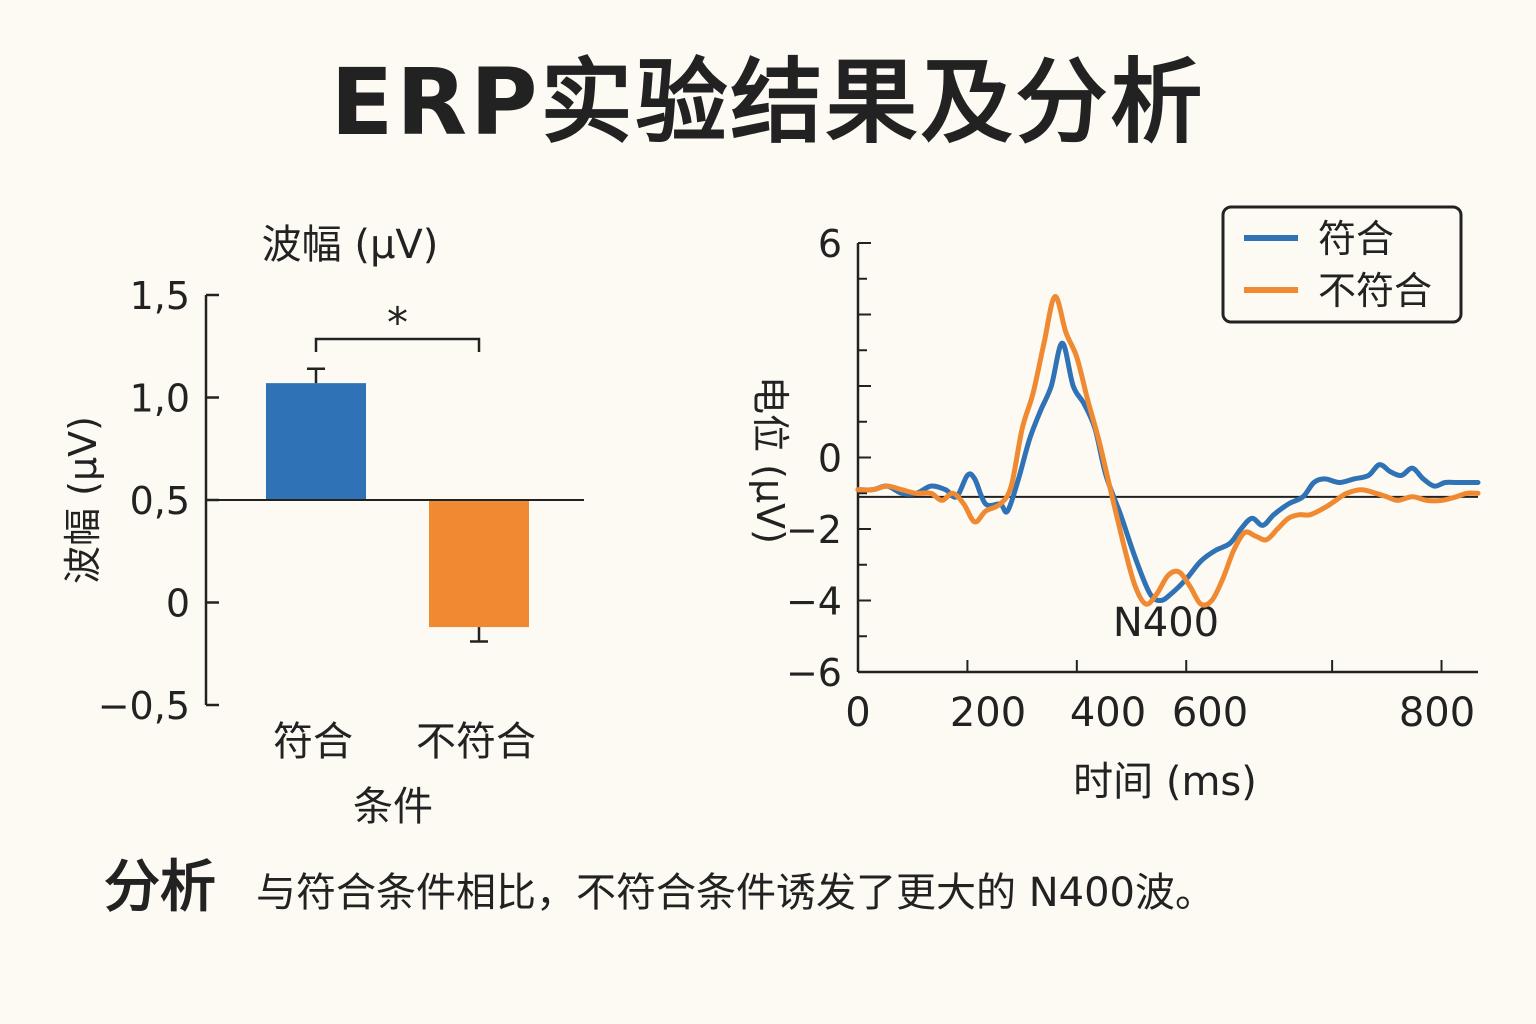 This screenshot has height=1024, width=1536. Describe the element at coordinates (178, 604) in the screenshot. I see `bar-y-tick-label: 0` at that location.